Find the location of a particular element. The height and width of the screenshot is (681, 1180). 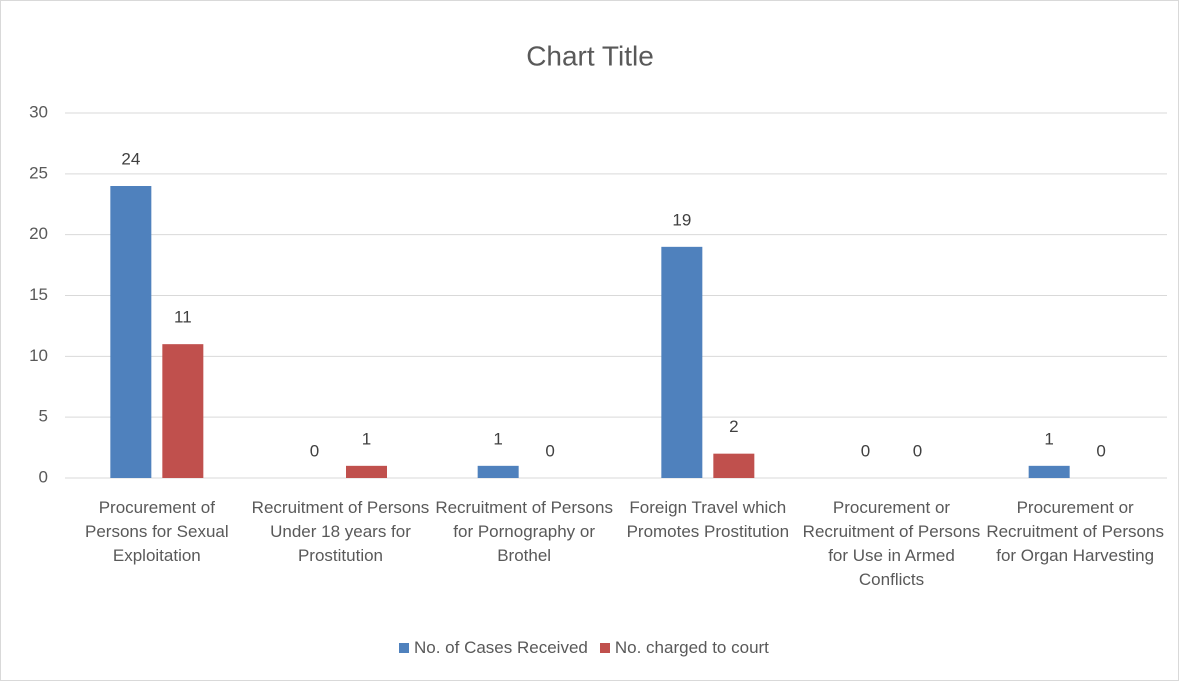

y-tick-label: 15 is located at coordinates (38, 294).